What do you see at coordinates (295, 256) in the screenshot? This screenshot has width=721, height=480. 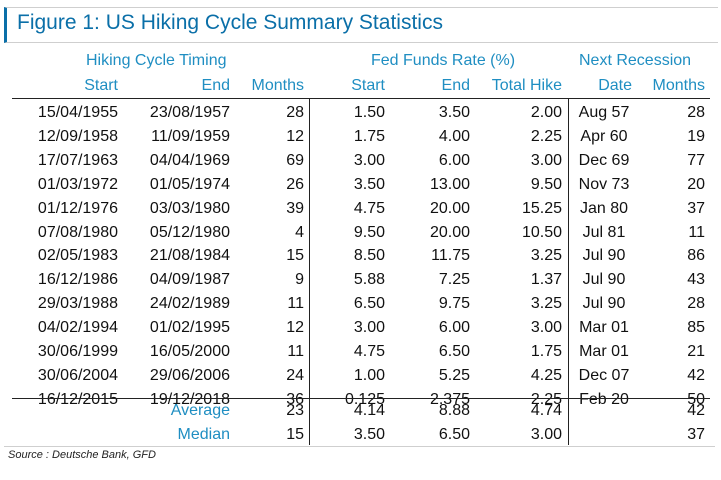 I see `table-cell: 15` at bounding box center [295, 256].